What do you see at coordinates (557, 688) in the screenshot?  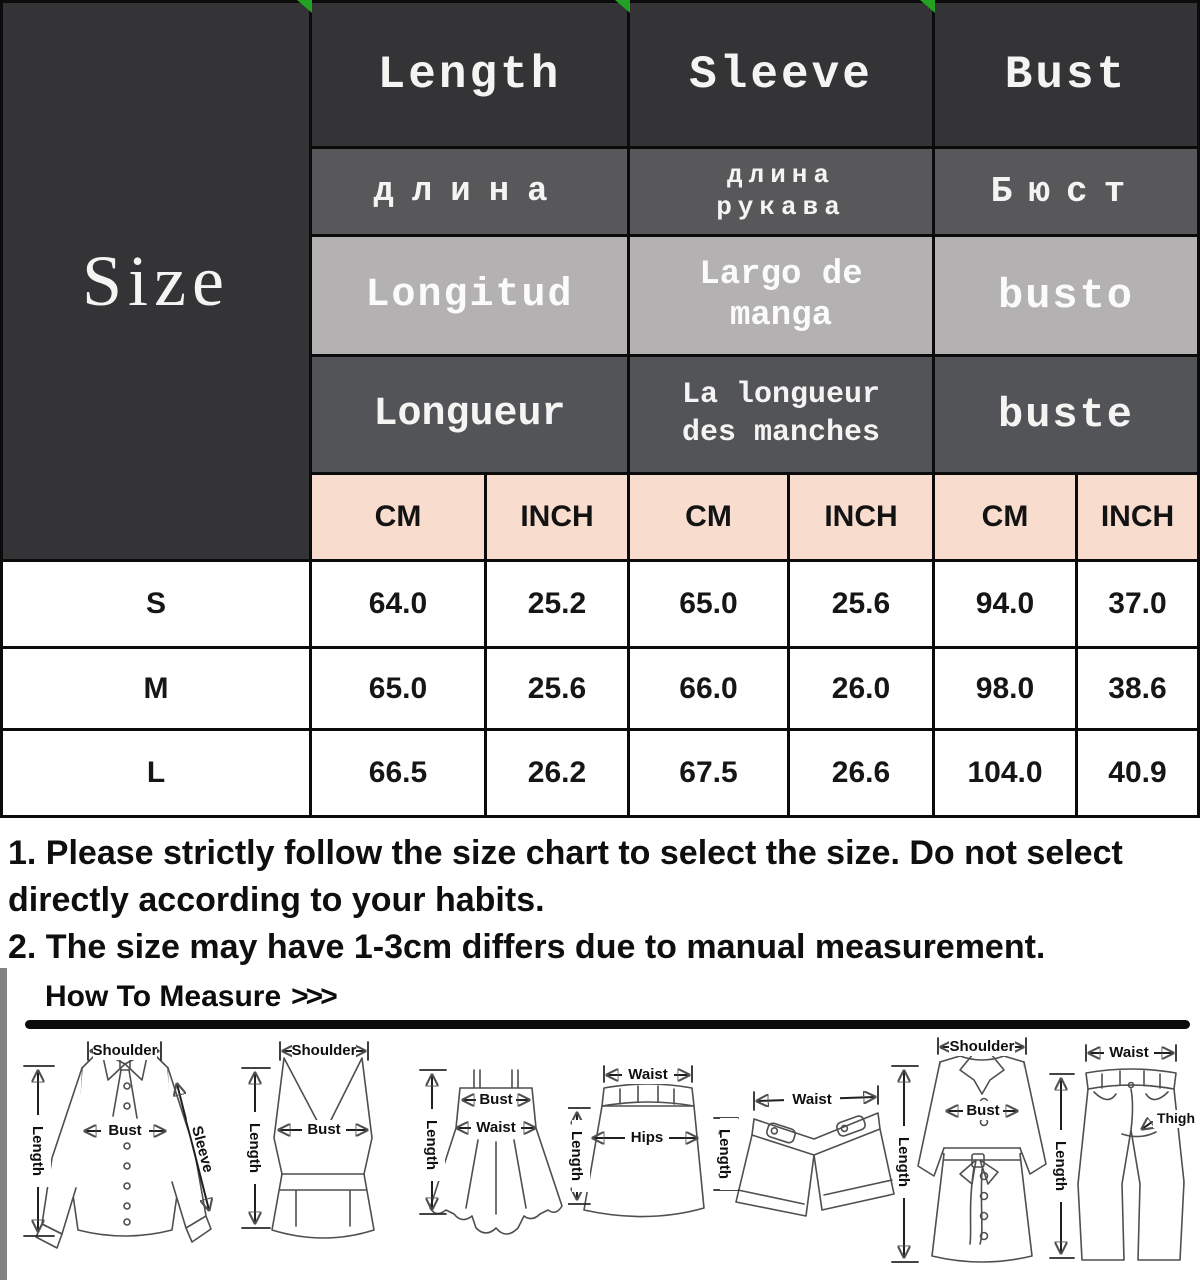 I see `row-m-v1: 25.6` at bounding box center [557, 688].